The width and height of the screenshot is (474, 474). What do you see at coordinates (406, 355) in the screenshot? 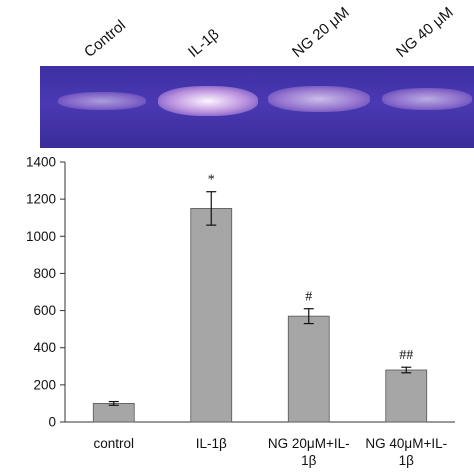
I see `significance-mark: ##` at bounding box center [406, 355].